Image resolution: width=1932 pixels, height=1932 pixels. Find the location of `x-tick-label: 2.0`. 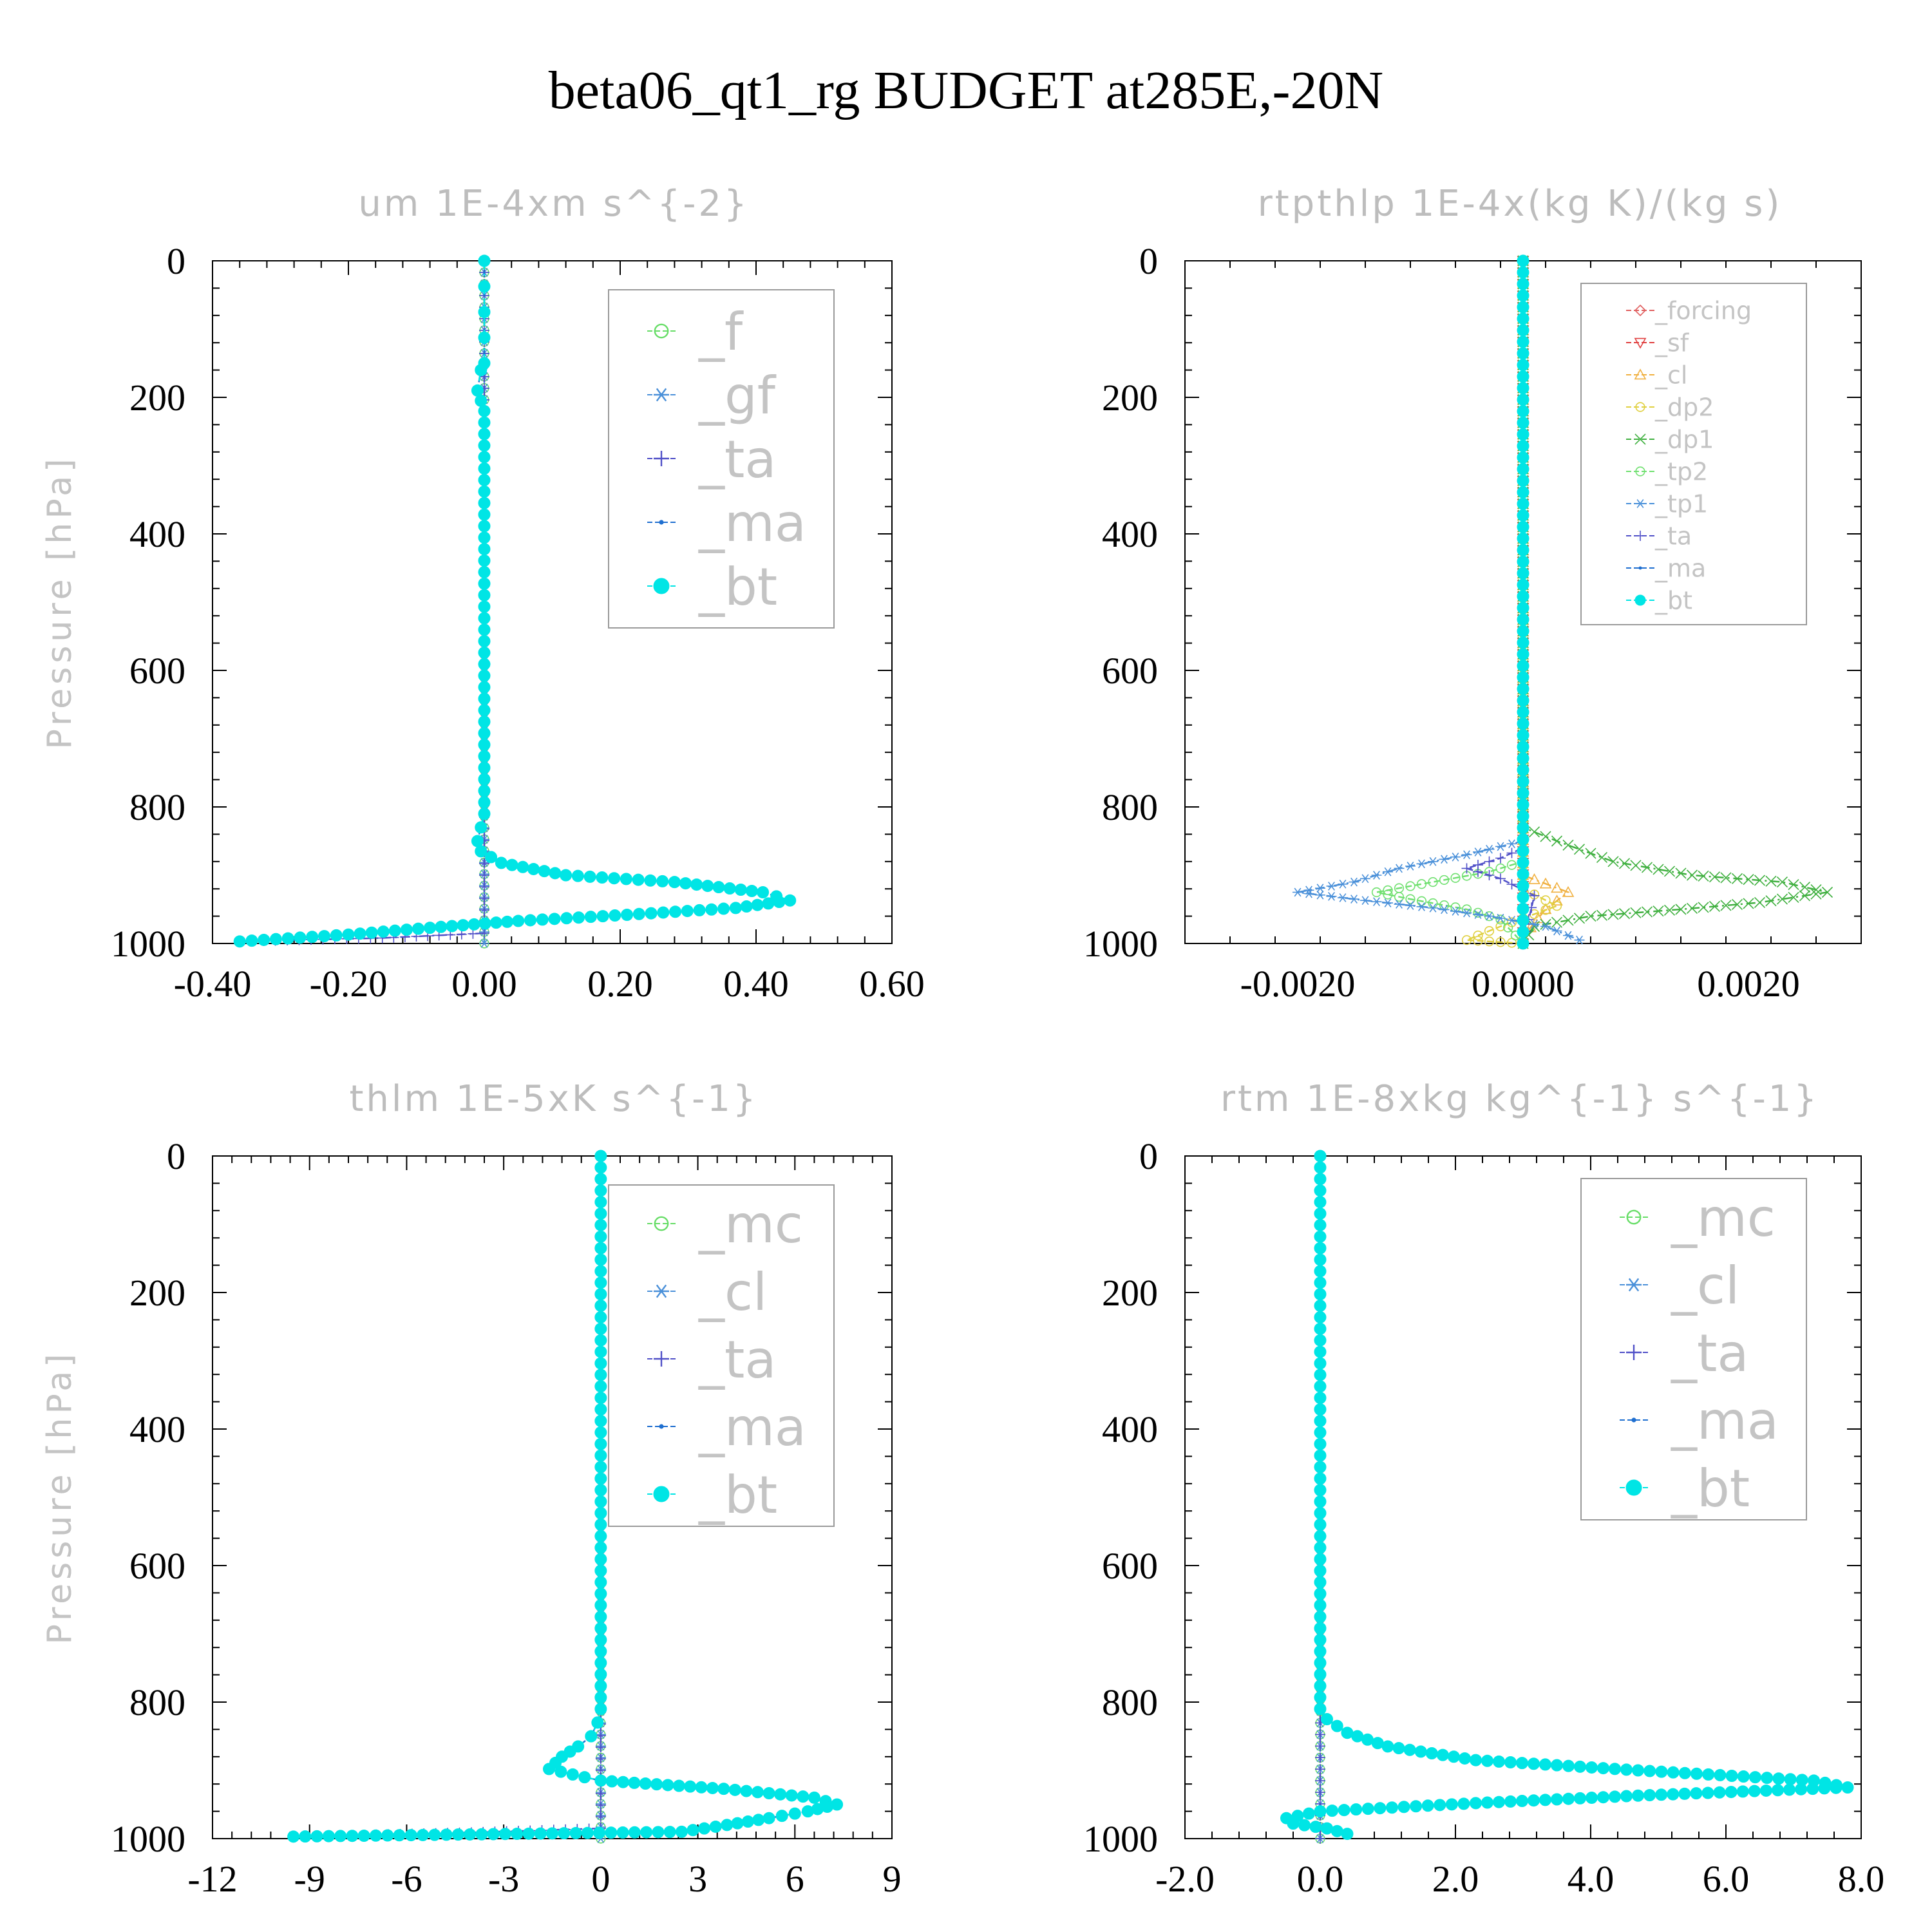

x-tick-label: 2.0 is located at coordinates (1455, 1879).